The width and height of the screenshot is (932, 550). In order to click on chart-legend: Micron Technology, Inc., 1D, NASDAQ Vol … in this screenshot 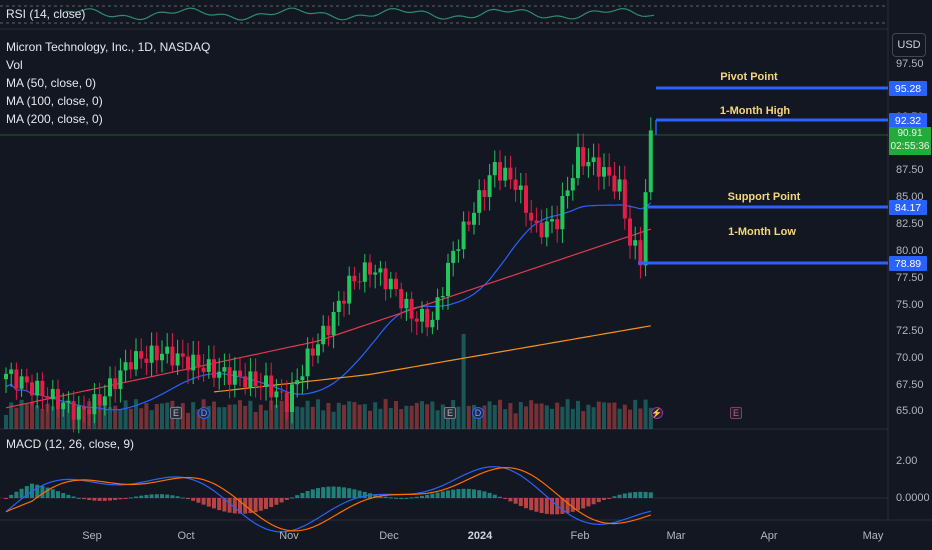, I will do `click(108, 83)`.